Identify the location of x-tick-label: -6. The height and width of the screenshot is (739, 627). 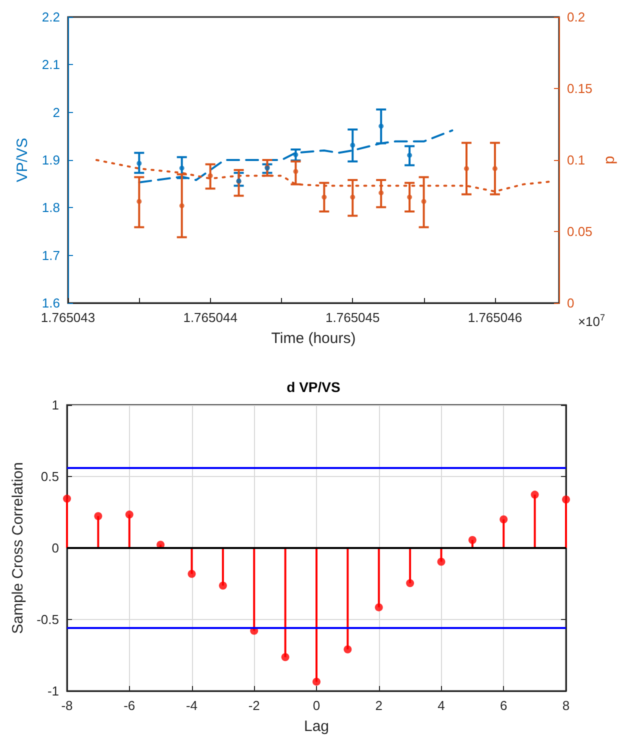
(130, 705).